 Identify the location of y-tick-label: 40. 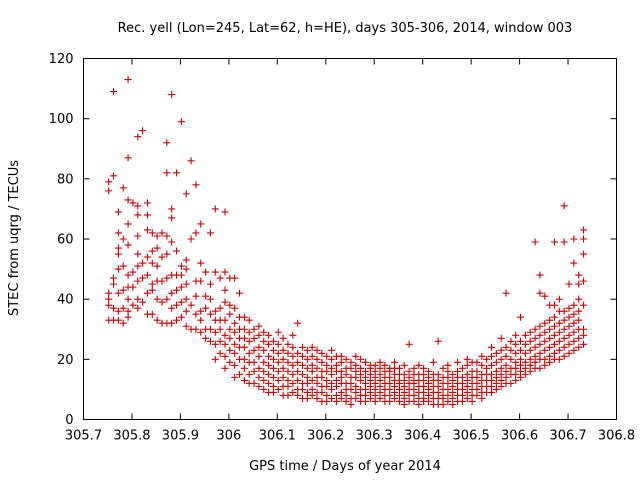
(65, 300).